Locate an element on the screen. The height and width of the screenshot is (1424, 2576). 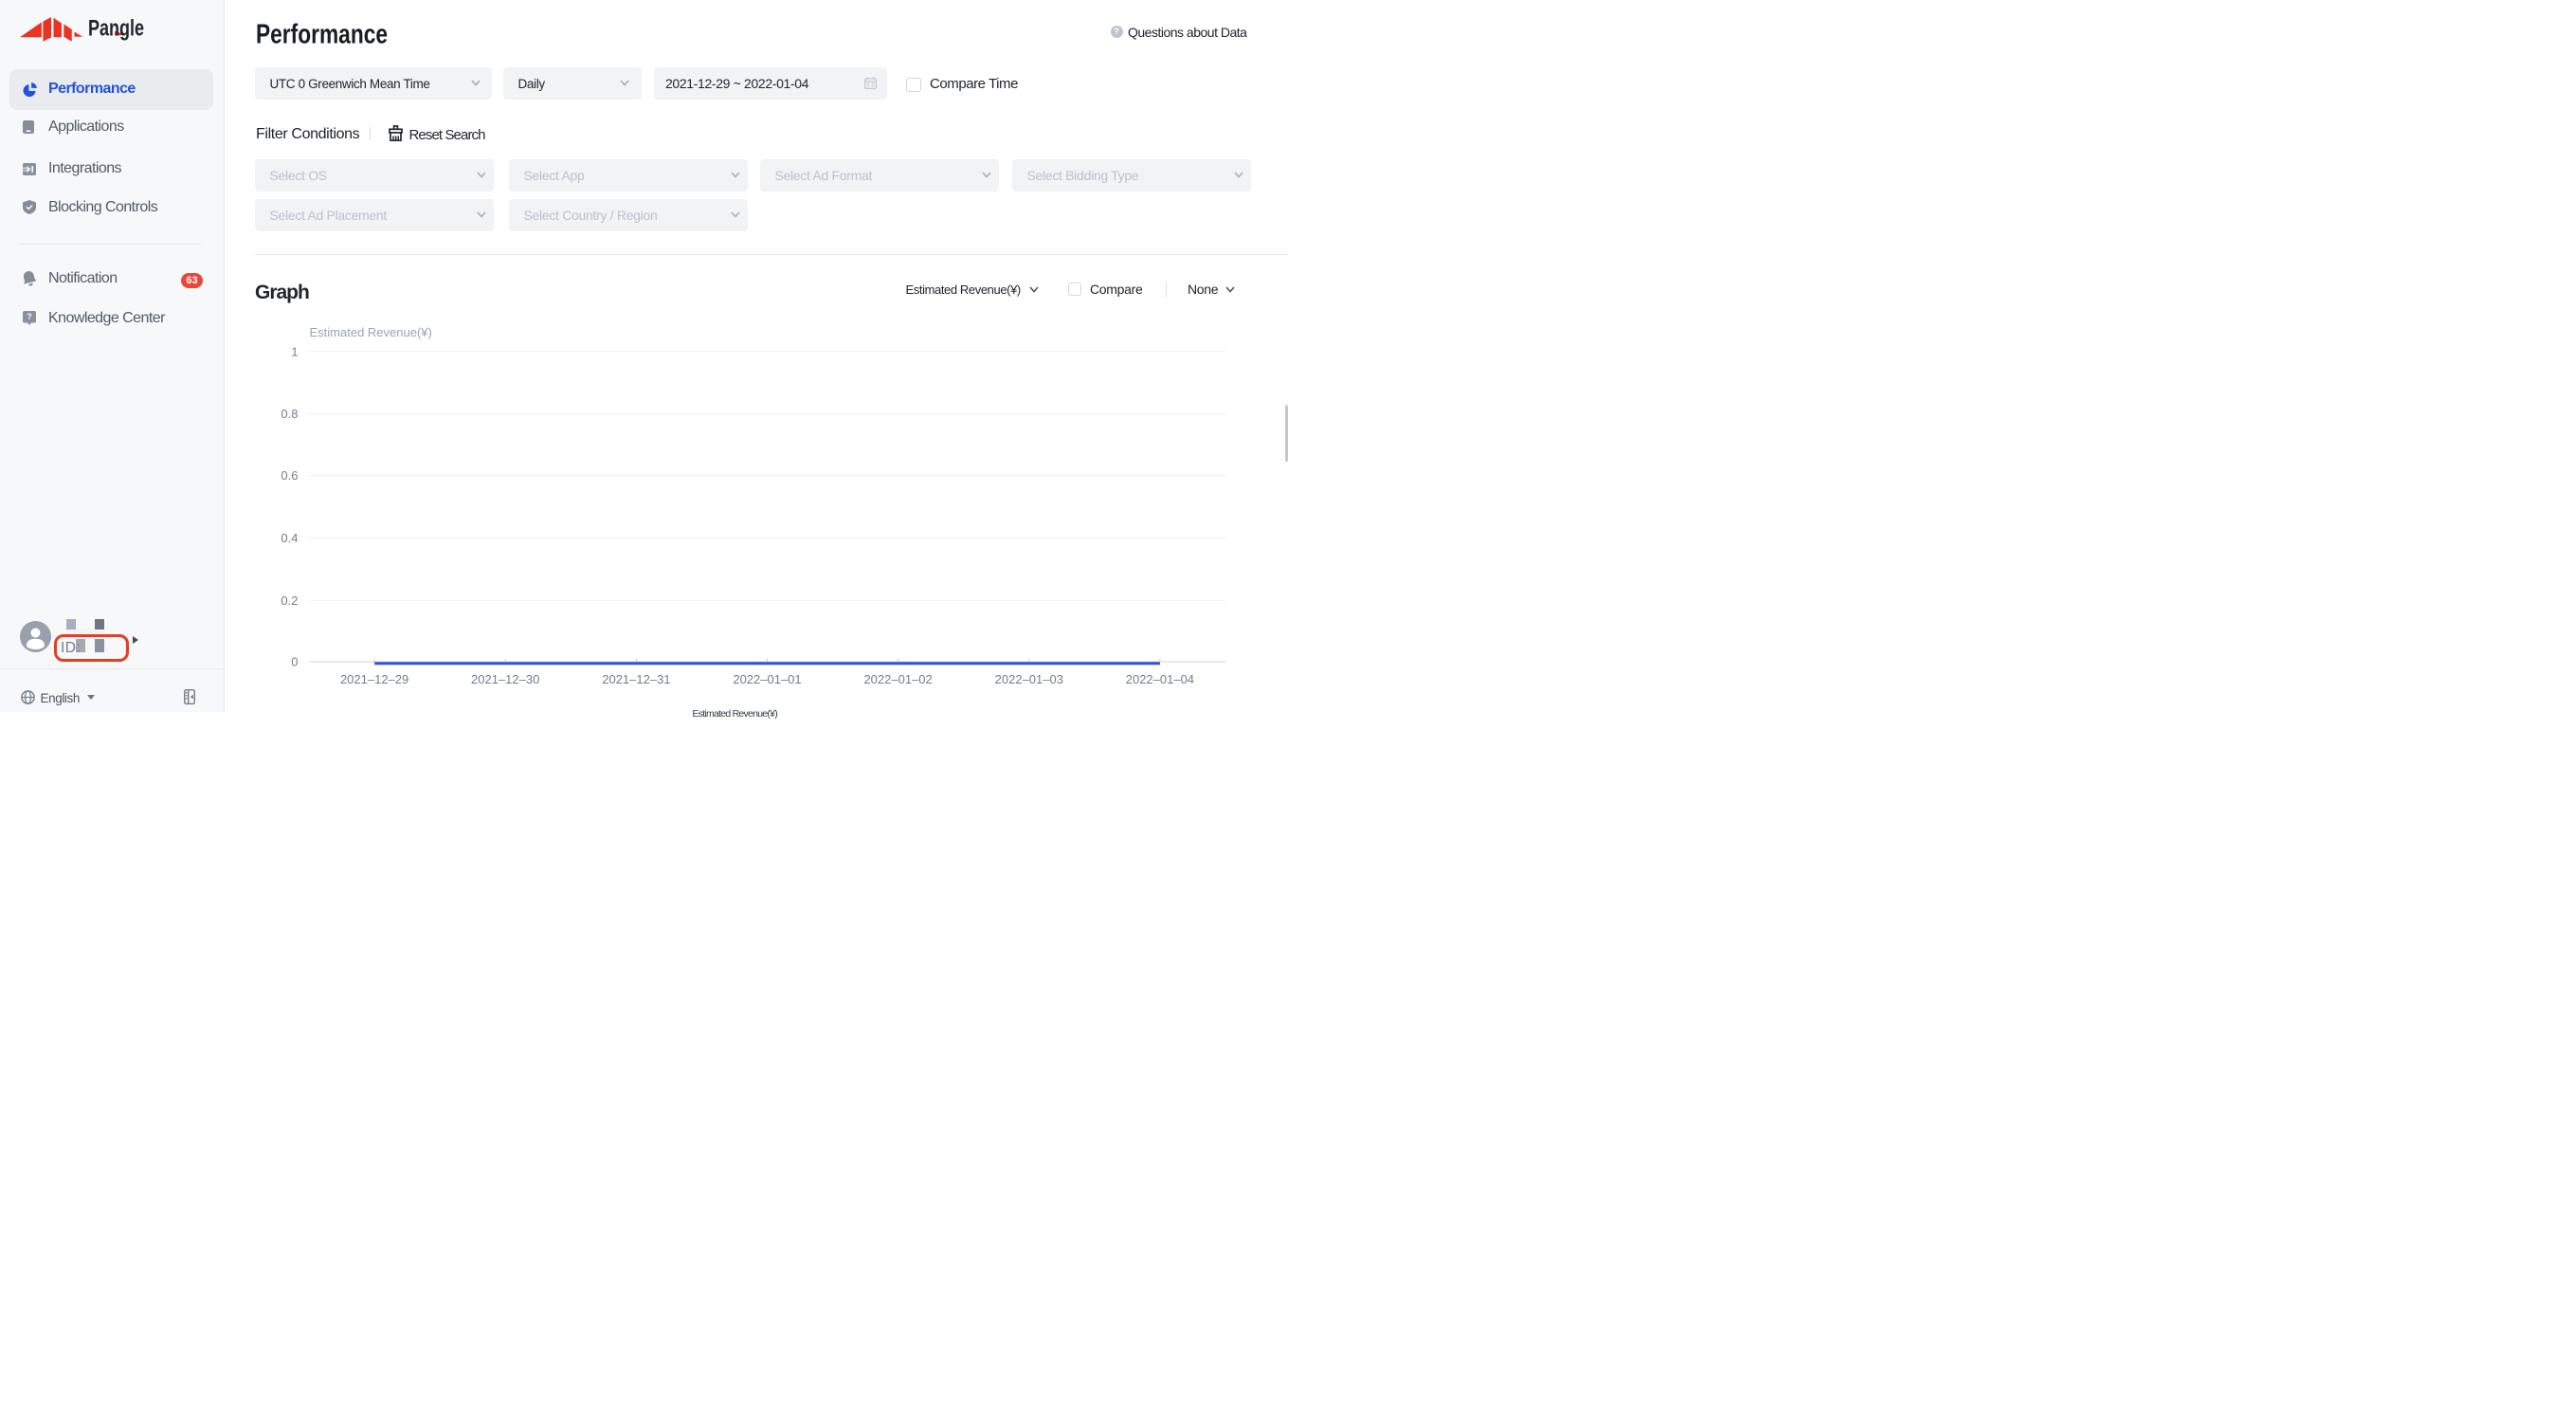
svg-text: 0.2 is located at coordinates (289, 600).